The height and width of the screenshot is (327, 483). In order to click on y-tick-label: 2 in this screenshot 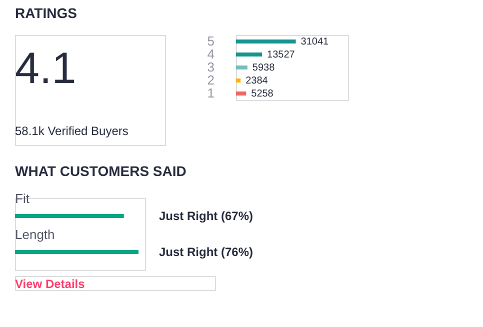, I will do `click(210, 80)`.